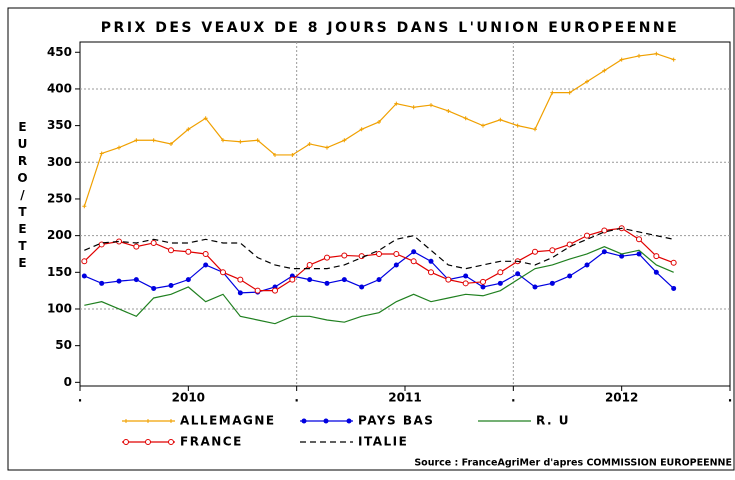 This screenshot has width=735, height=480. What do you see at coordinates (59, 198) in the screenshot?
I see `y-tick-label: 250` at bounding box center [59, 198].